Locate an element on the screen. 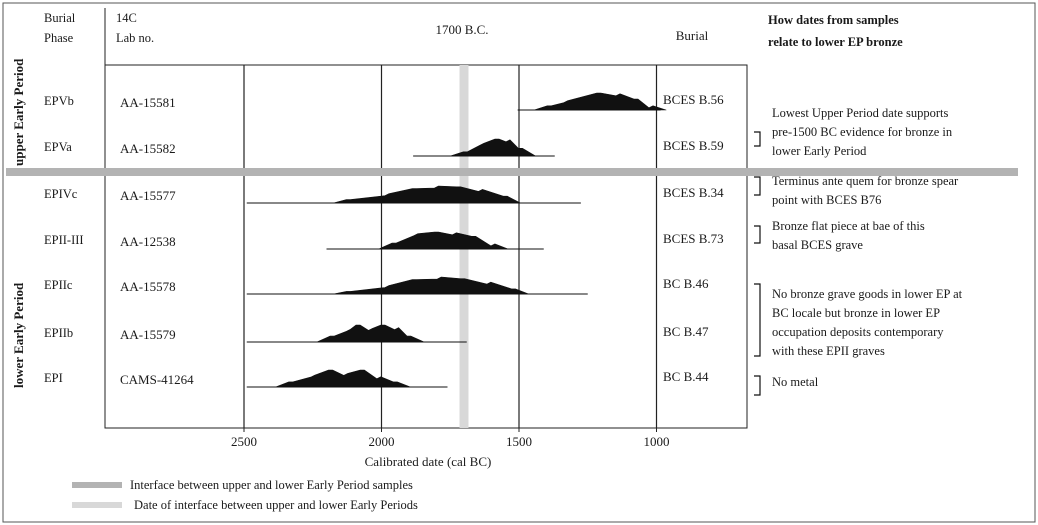  legend-swatch-interface is located at coordinates (97, 485).